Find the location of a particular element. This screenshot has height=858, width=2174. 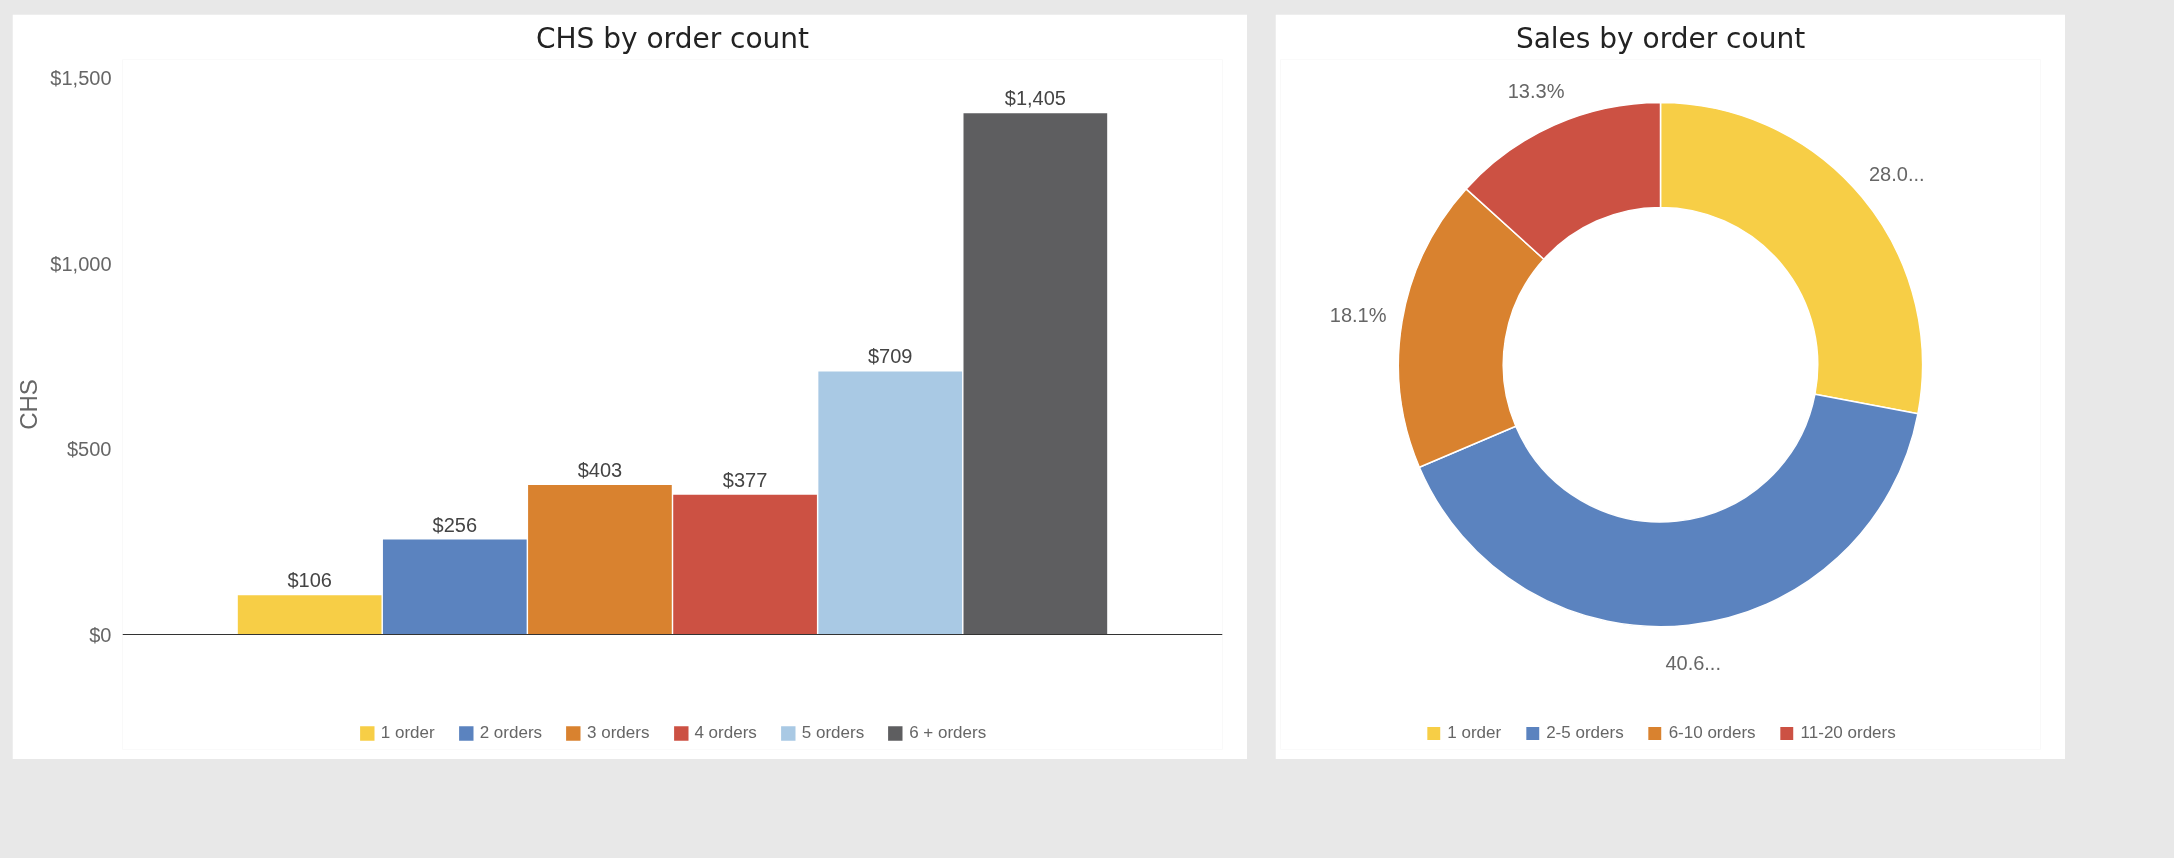

legend-label: 5 orders is located at coordinates (833, 733).